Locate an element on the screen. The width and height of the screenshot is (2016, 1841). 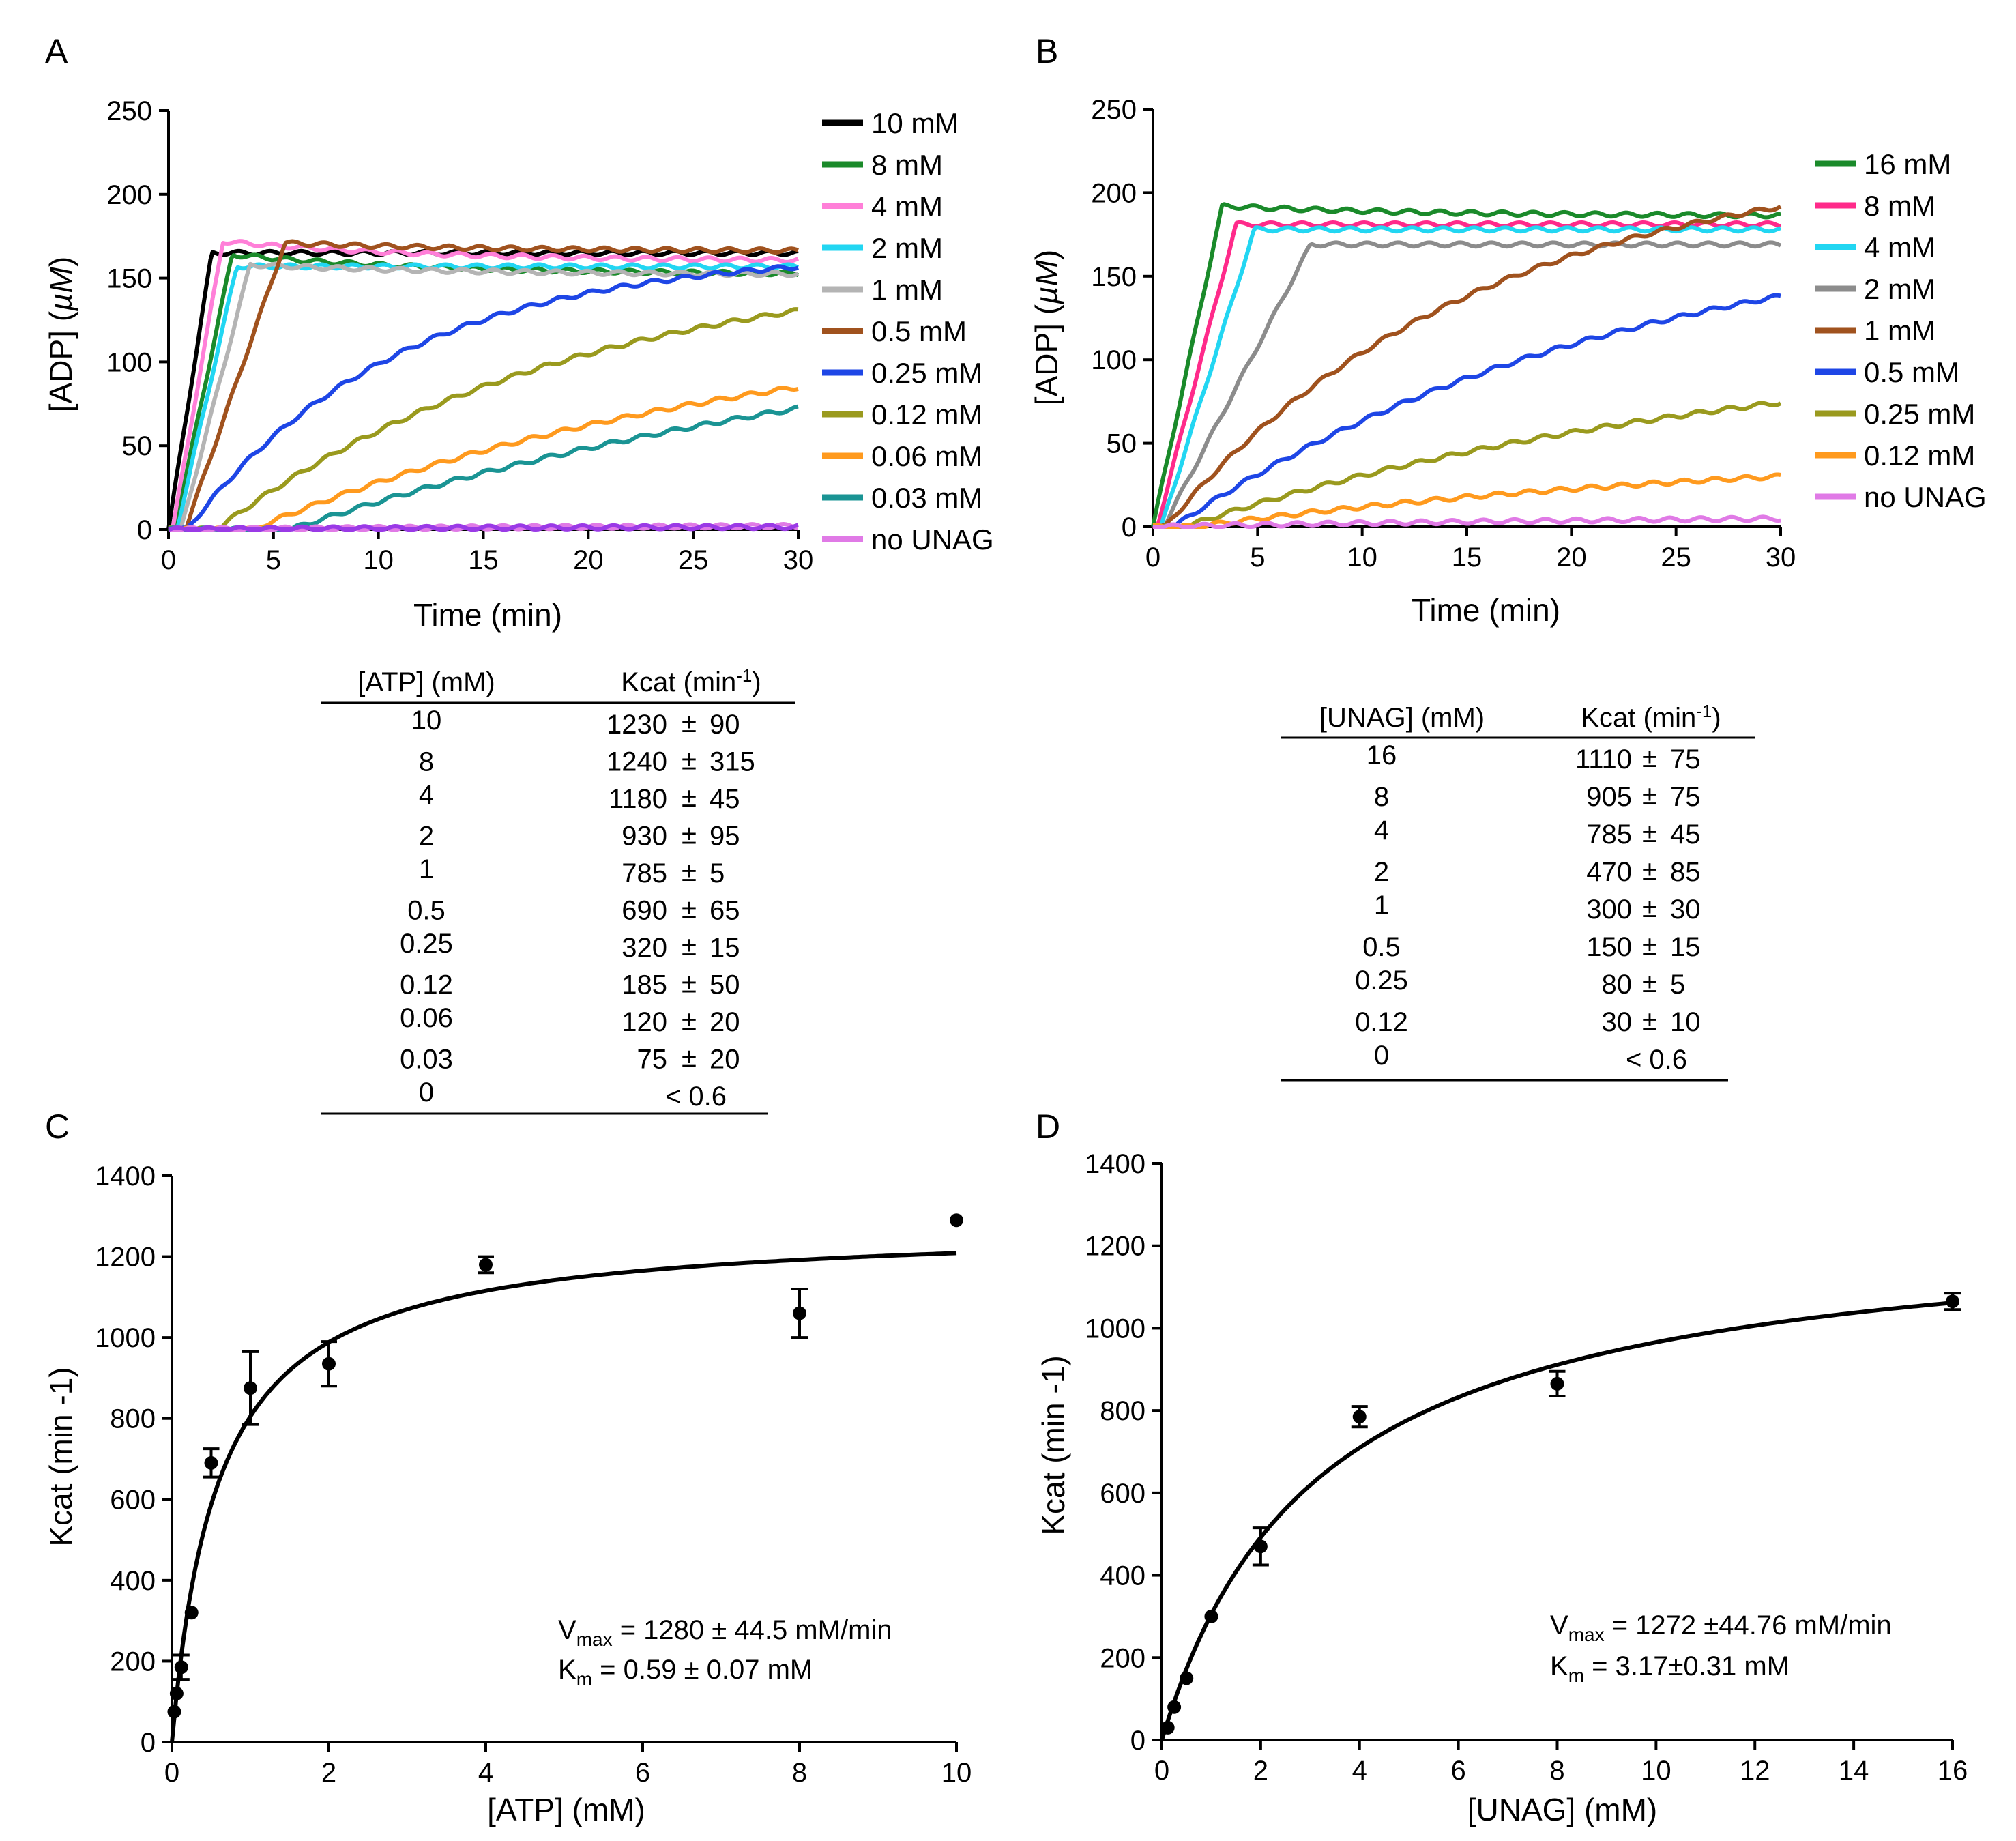
table-a-row-kcat: 1240 is located at coordinates (637, 762).